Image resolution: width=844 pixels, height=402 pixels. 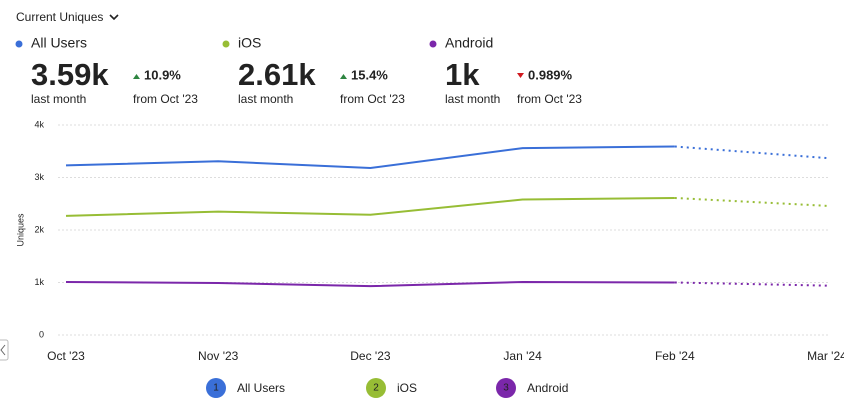 What do you see at coordinates (39, 124) in the screenshot?
I see `y-tick-label: 4k` at bounding box center [39, 124].